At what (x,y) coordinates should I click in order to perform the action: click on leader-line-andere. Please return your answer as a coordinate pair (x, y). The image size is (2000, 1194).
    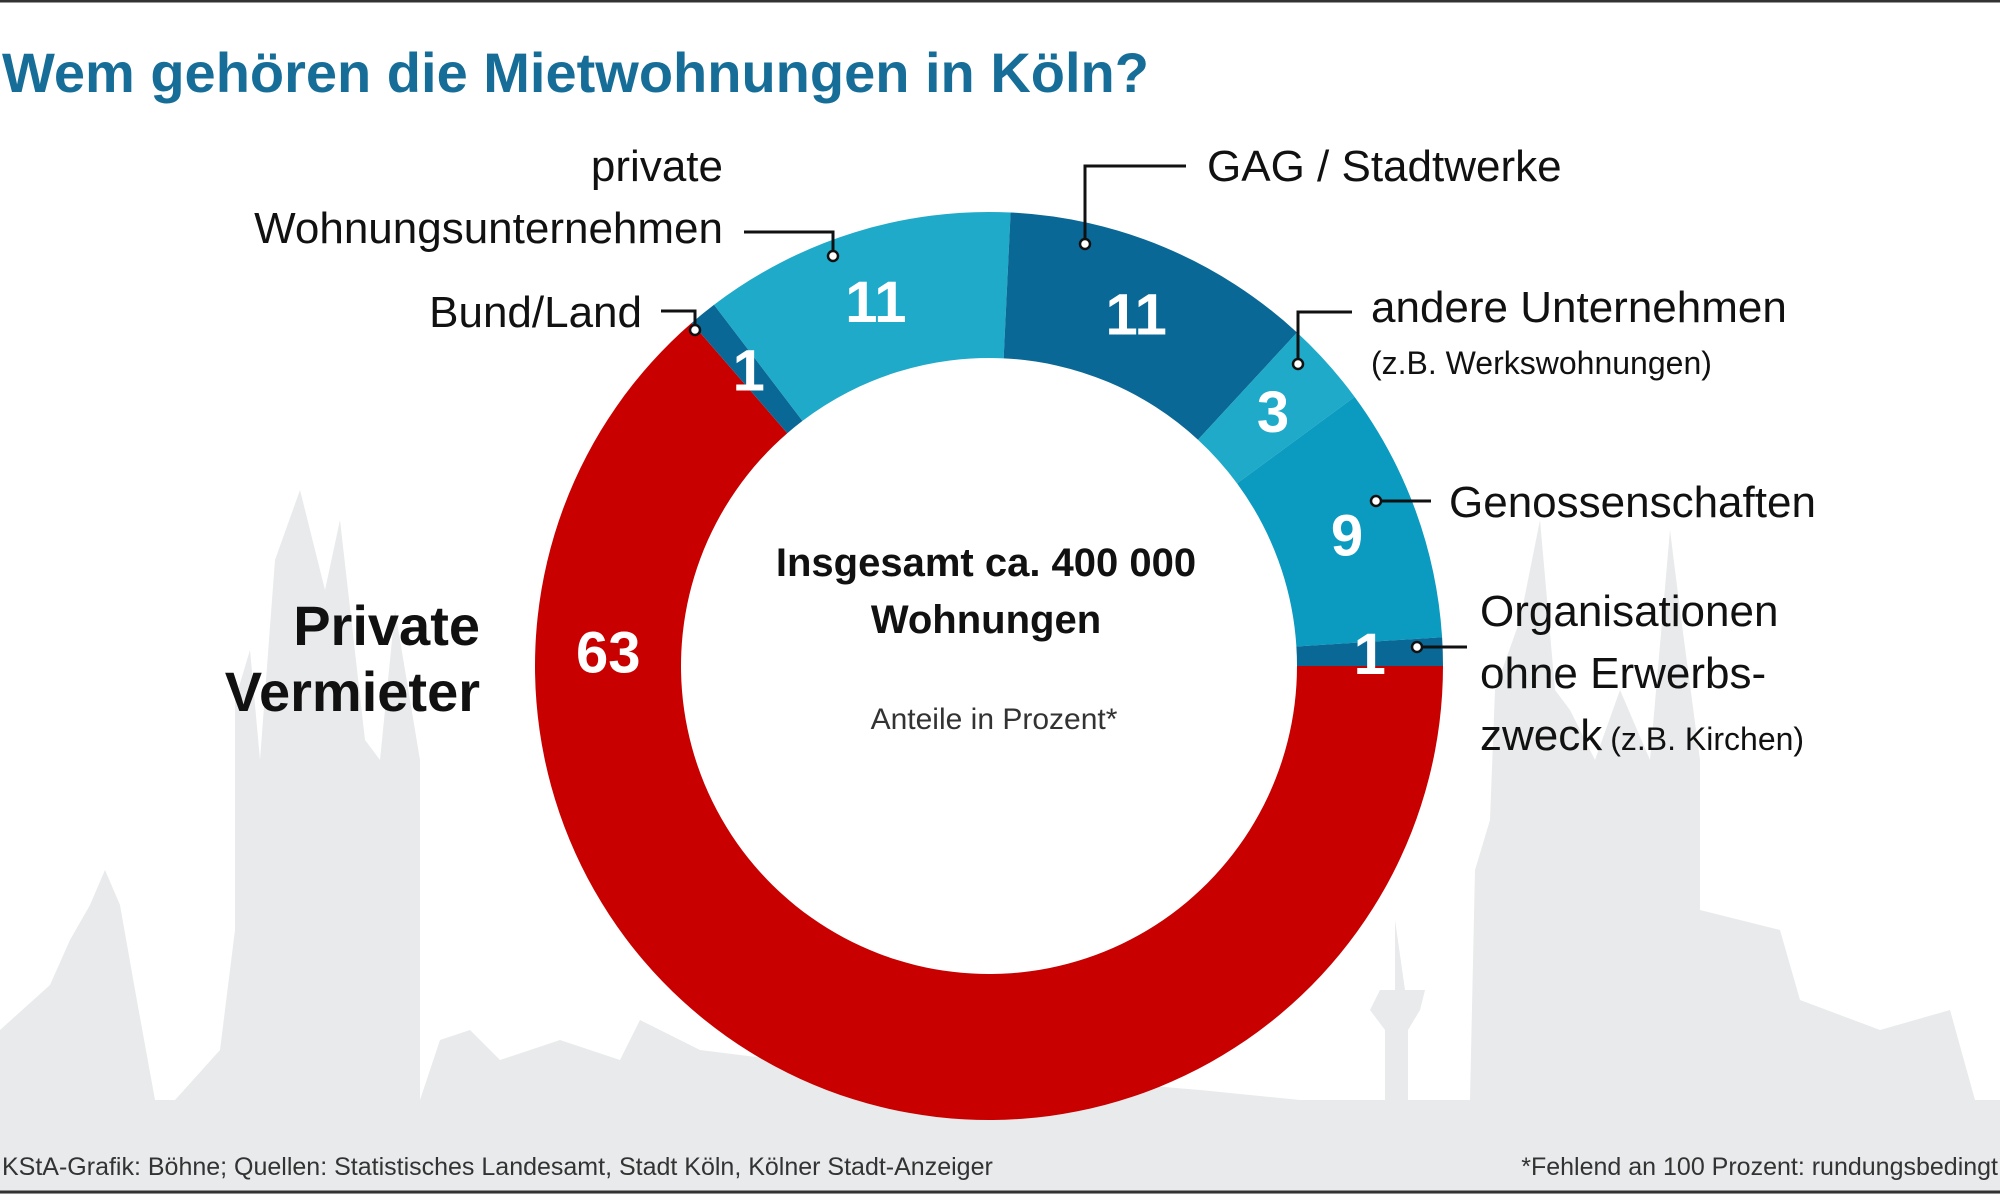
    Looking at the image, I should click on (1324, 335).